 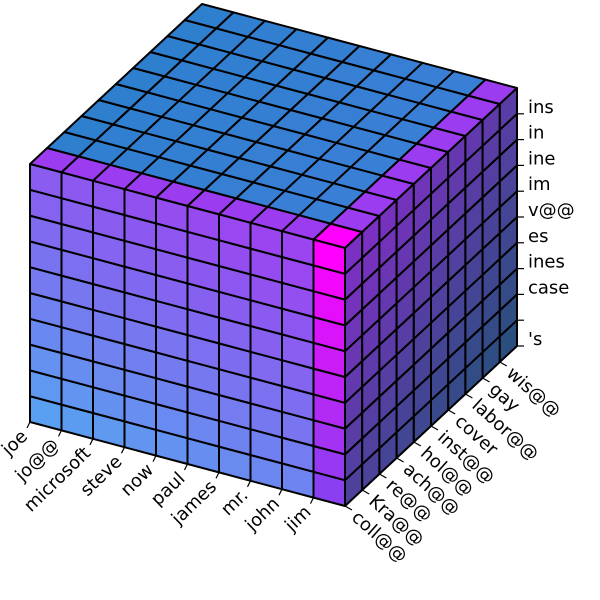 What do you see at coordinates (538, 236) in the screenshot?
I see `z-tick-label: es` at bounding box center [538, 236].